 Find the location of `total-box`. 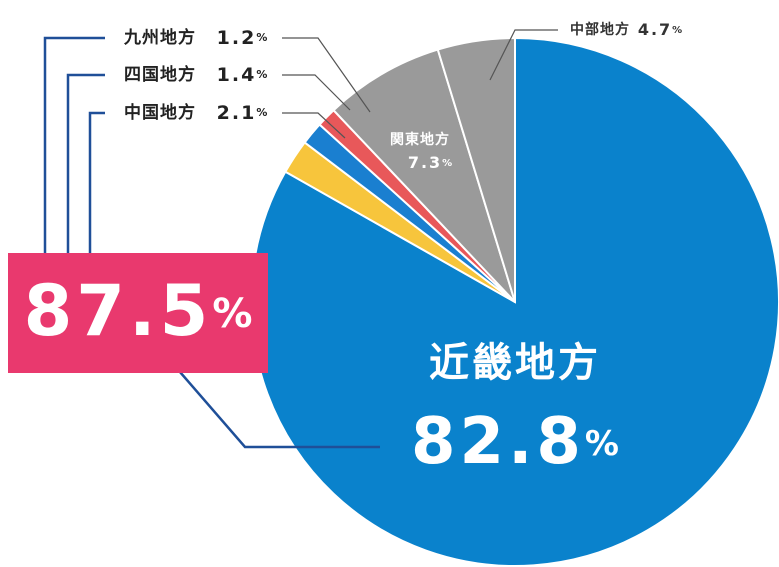

total-box is located at coordinates (138, 313).